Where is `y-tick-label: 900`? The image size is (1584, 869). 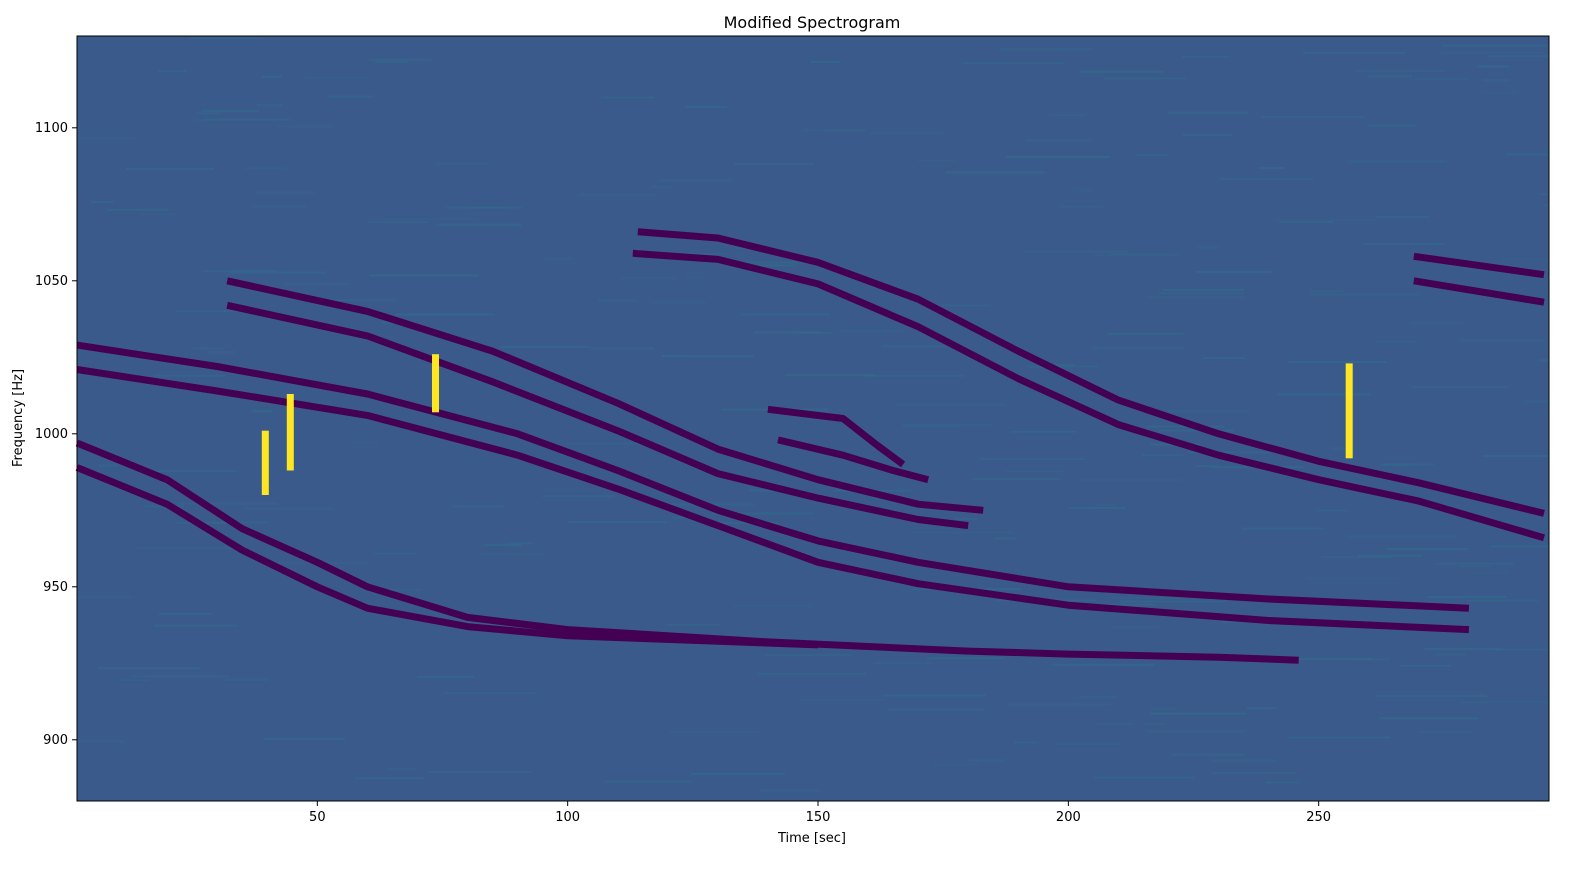 y-tick-label: 900 is located at coordinates (55, 740).